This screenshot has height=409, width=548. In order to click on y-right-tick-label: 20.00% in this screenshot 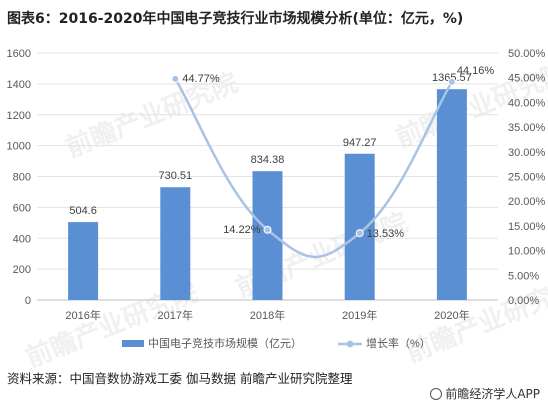, I will do `click(527, 202)`.